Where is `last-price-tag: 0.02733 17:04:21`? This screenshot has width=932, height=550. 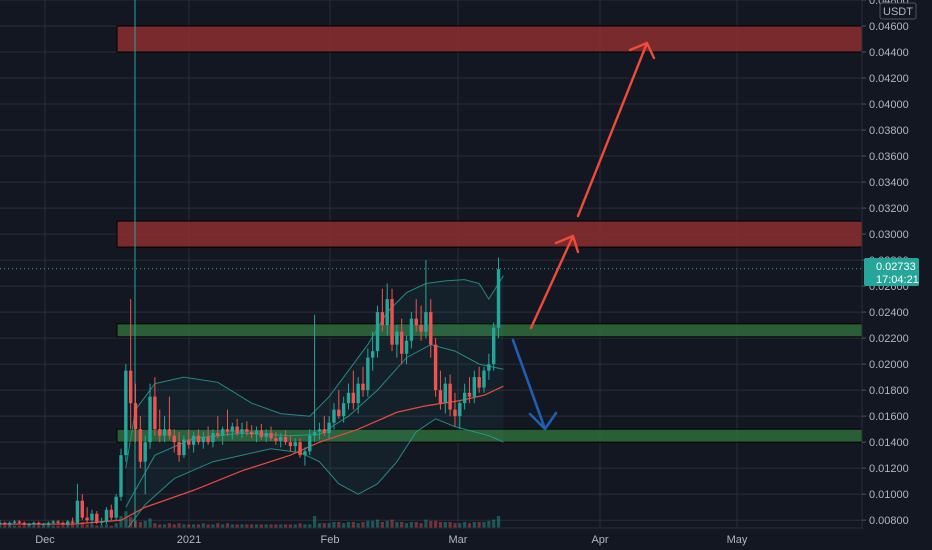 last-price-tag: 0.02733 17:04:21 is located at coordinates (891, 272).